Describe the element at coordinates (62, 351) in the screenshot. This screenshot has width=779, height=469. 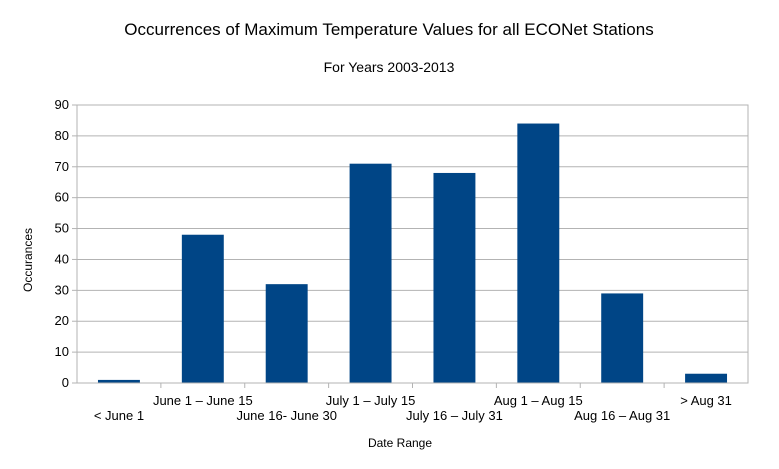
I see `y-tick-label: 10` at that location.